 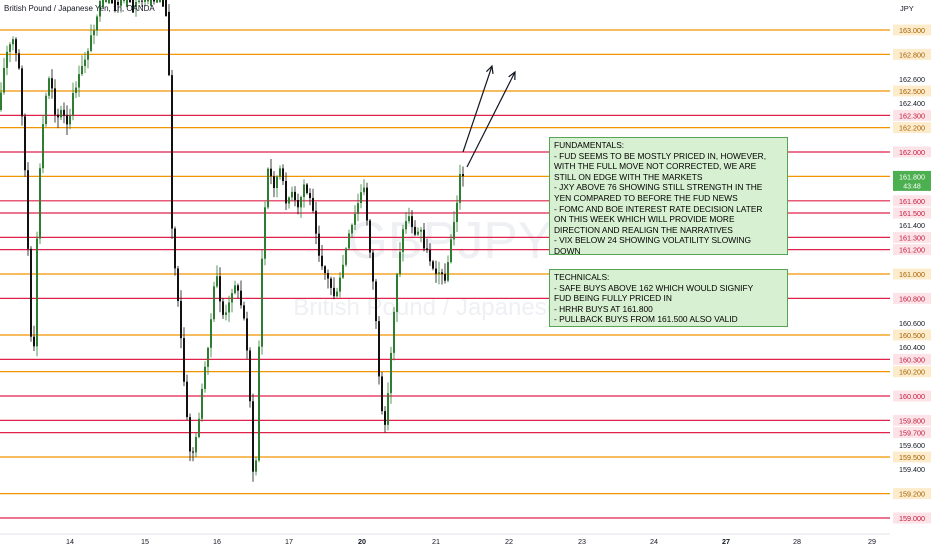 I want to click on symbol-title: British Pound / Japanese Yen, 1h, OANDA, so click(x=79, y=8).